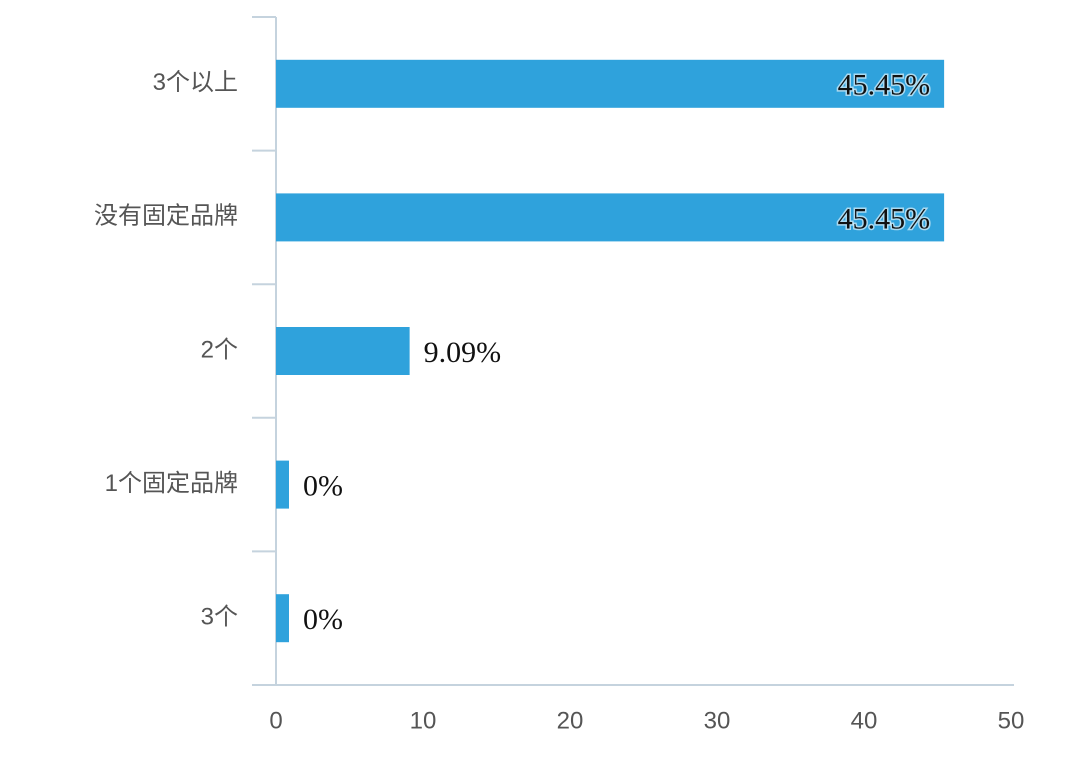  I want to click on category-label: 没有固定品牌, so click(166, 216).